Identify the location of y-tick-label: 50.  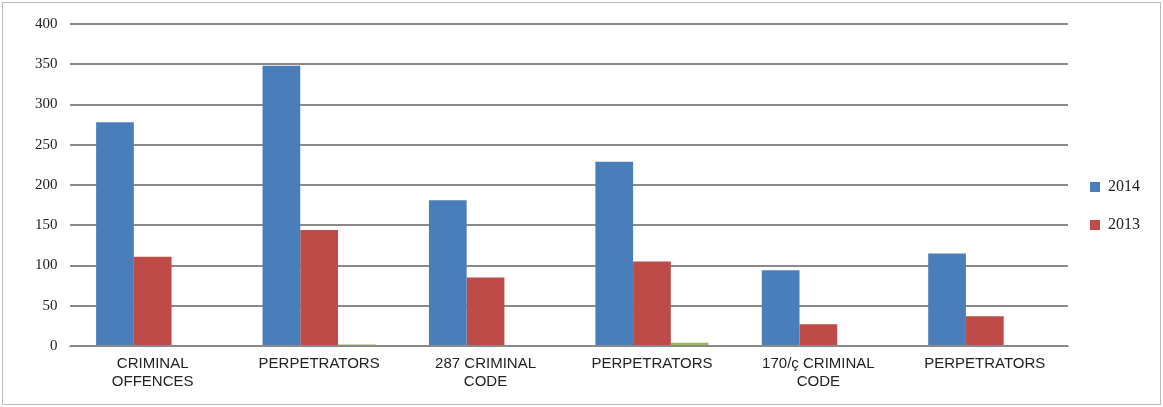
(50, 304).